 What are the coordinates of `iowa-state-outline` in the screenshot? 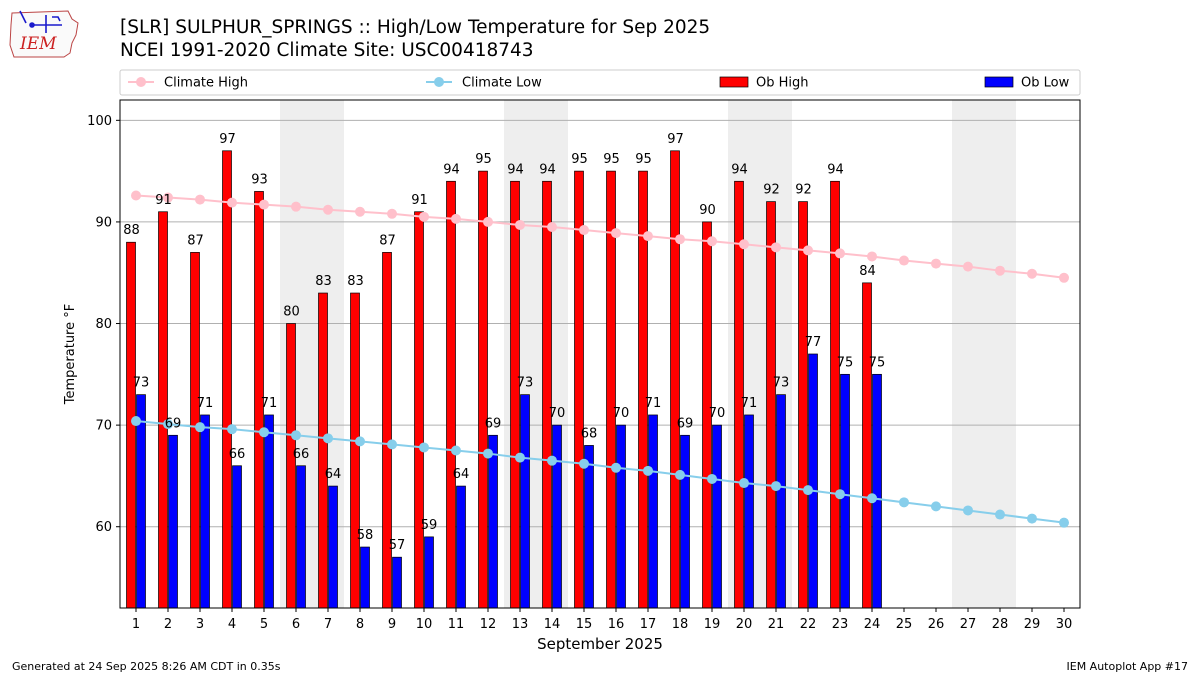 It's located at (44, 34).